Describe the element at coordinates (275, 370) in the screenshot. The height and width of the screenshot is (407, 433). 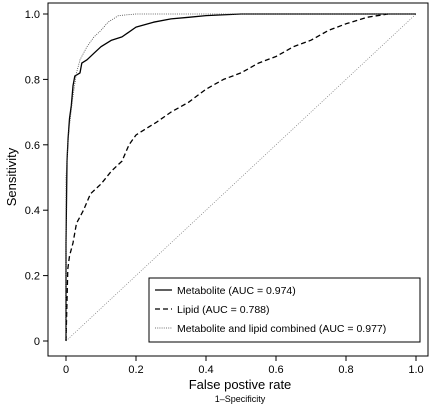
I see `x-tick-label: 0.6` at that location.